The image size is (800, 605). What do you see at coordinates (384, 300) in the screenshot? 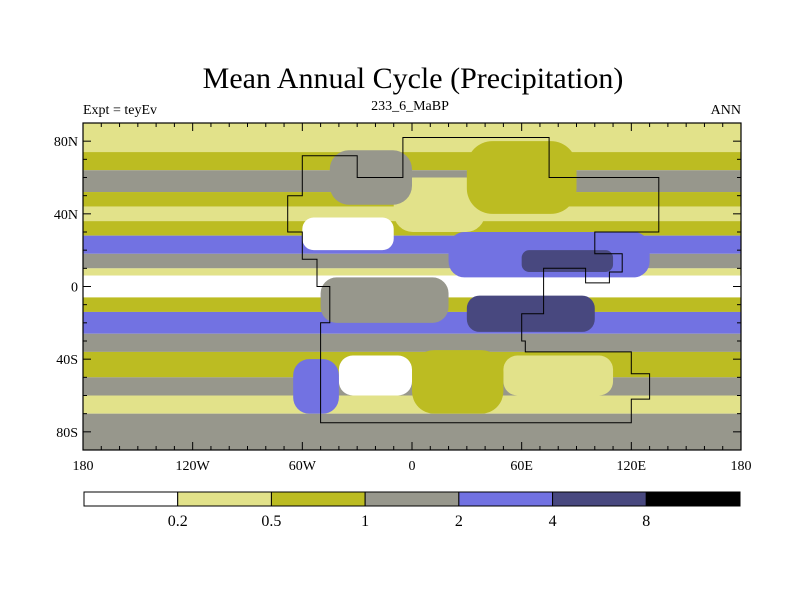
I see `region-equatorial-western` at bounding box center [384, 300].